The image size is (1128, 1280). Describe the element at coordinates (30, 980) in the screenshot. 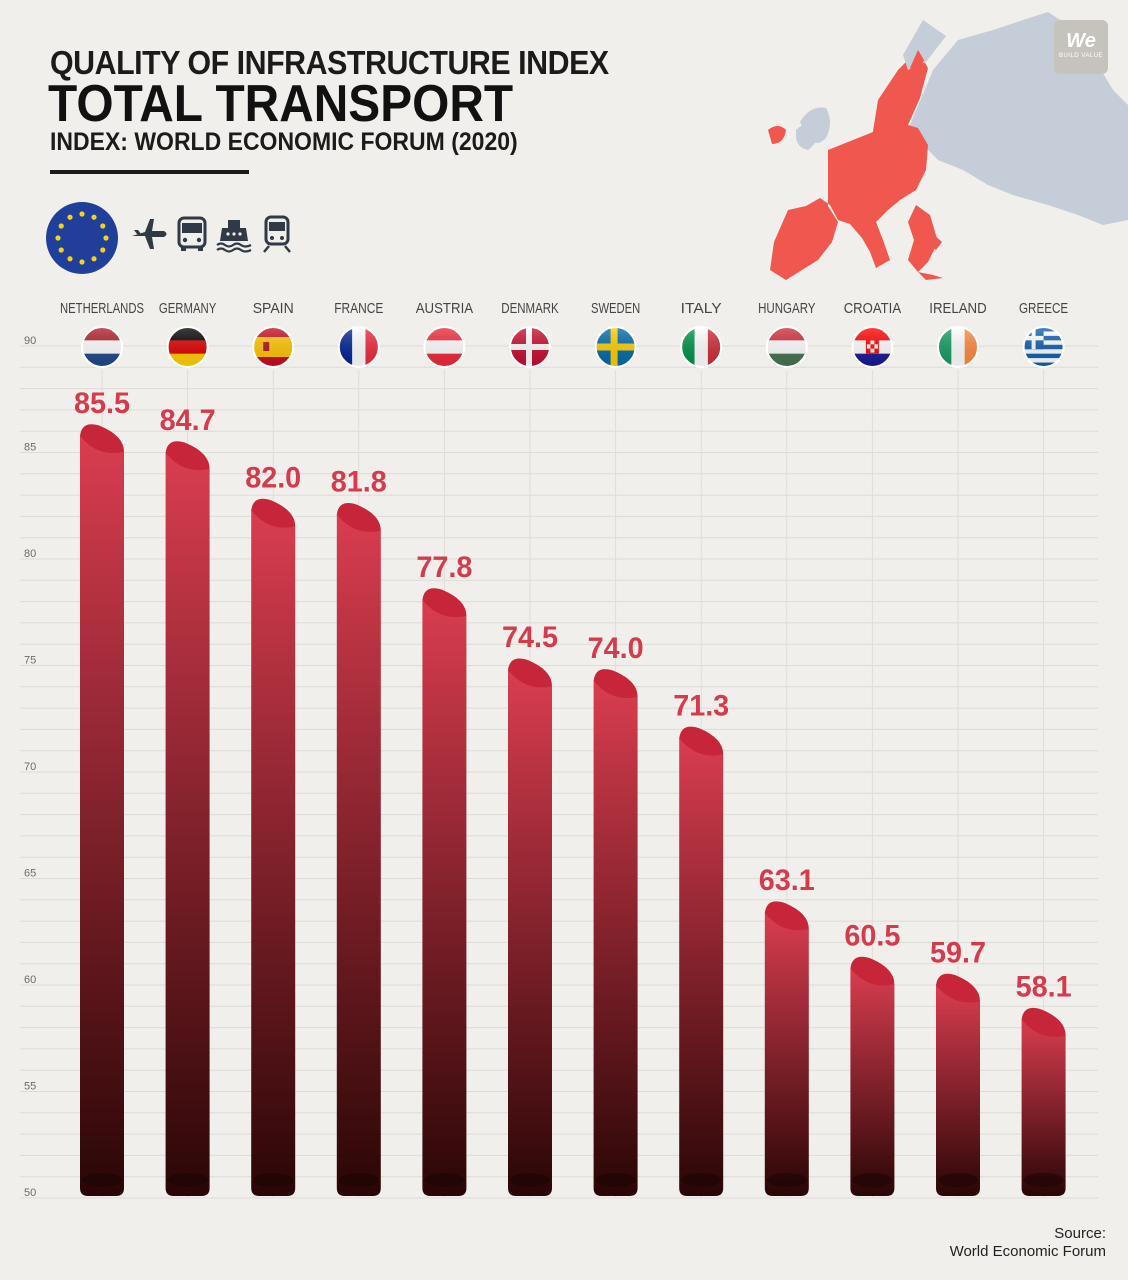

I see `y-tick-label: 60` at that location.